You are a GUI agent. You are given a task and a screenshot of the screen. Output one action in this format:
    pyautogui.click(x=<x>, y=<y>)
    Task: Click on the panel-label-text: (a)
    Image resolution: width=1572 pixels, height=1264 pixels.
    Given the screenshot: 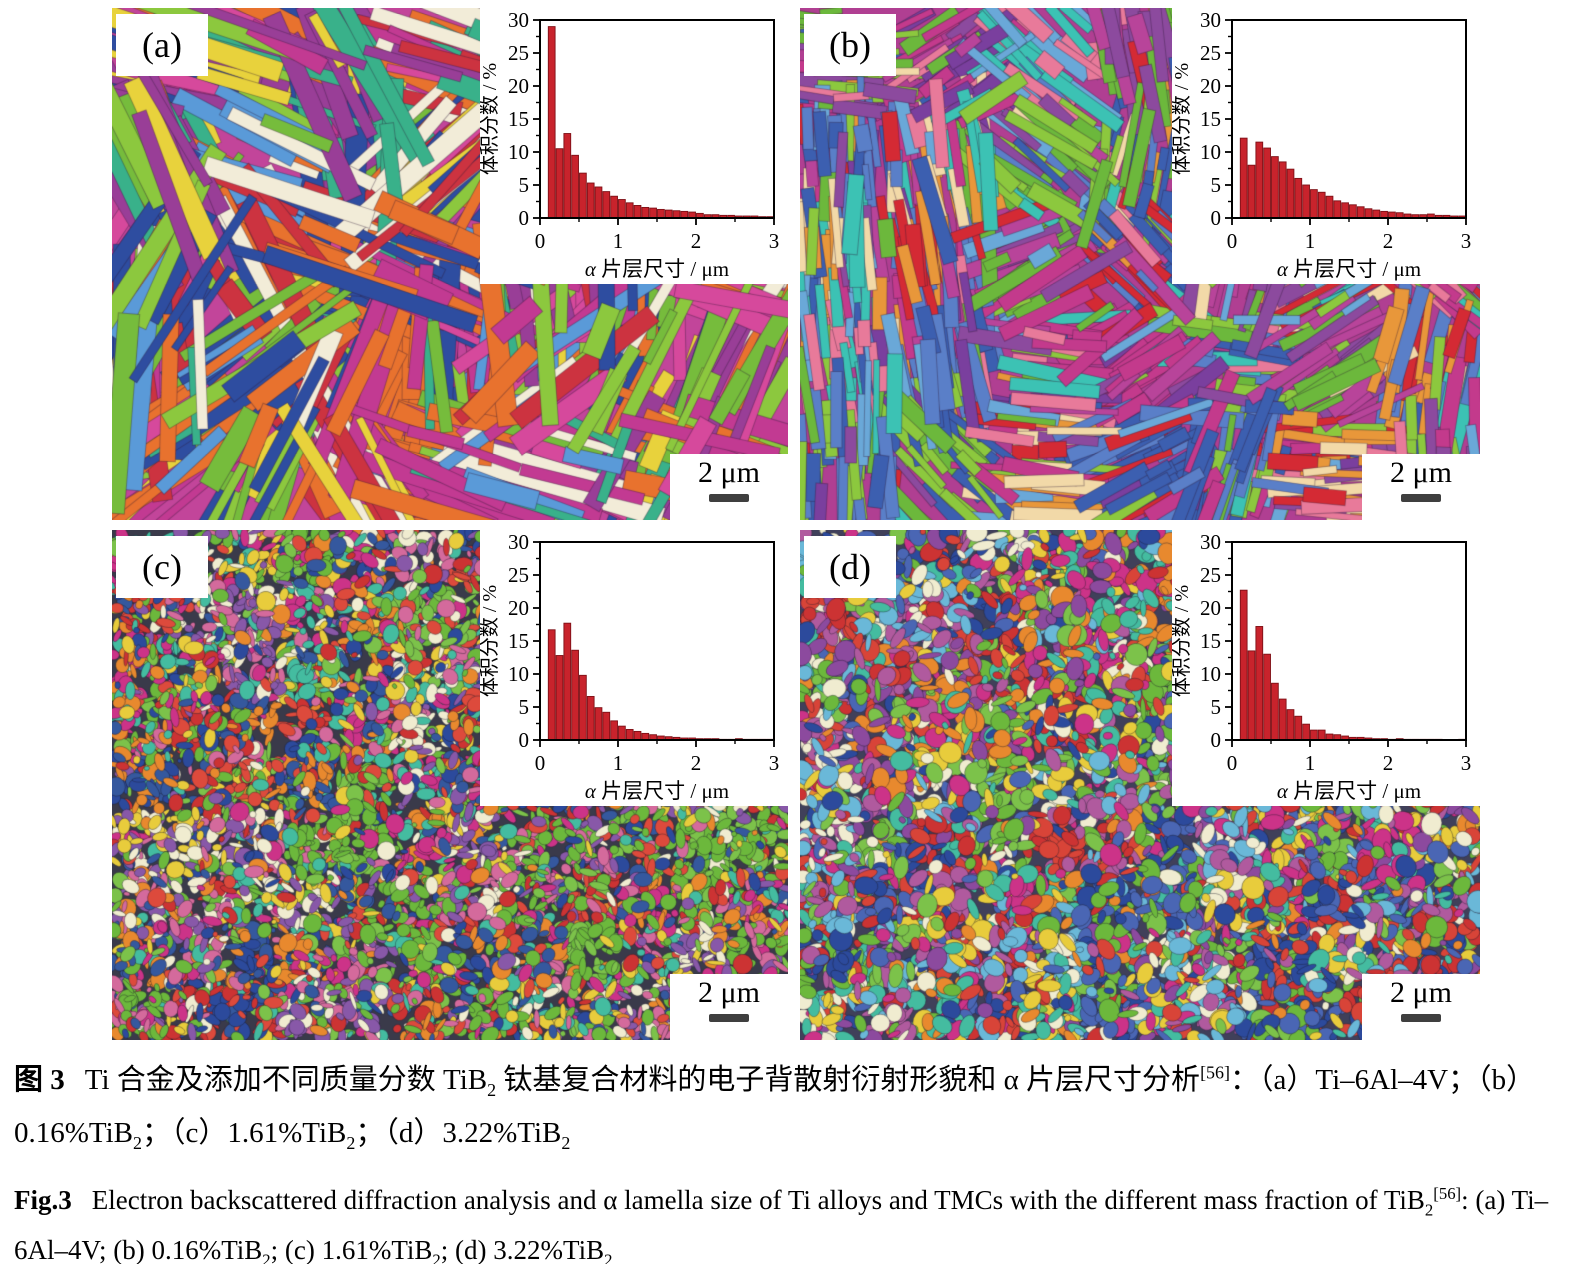 What is the action you would take?
    pyautogui.click(x=162, y=45)
    